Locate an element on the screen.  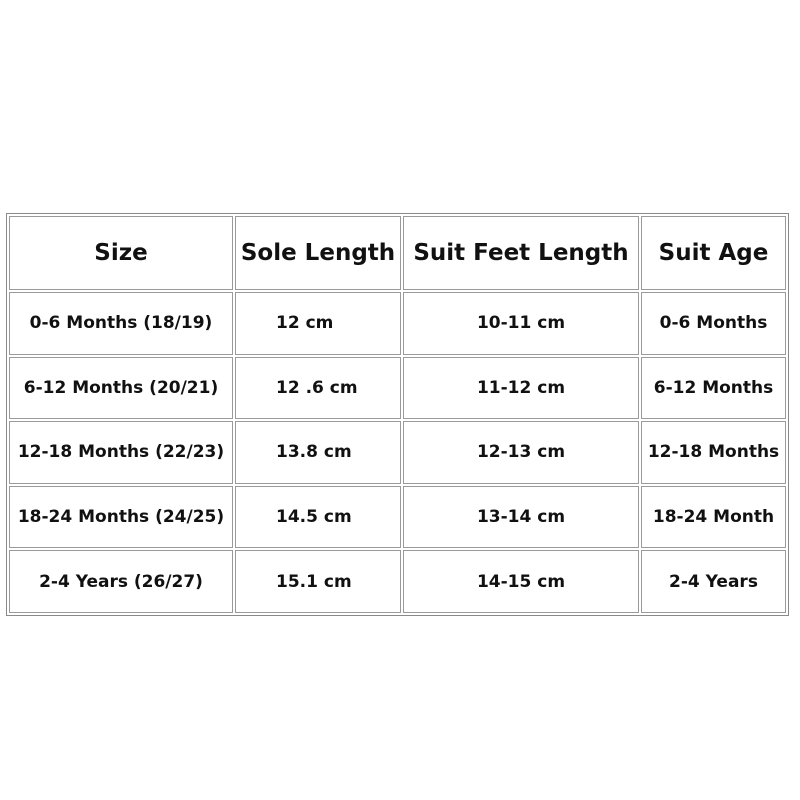
cell-feet-length: 12-13 cm is located at coordinates (521, 452).